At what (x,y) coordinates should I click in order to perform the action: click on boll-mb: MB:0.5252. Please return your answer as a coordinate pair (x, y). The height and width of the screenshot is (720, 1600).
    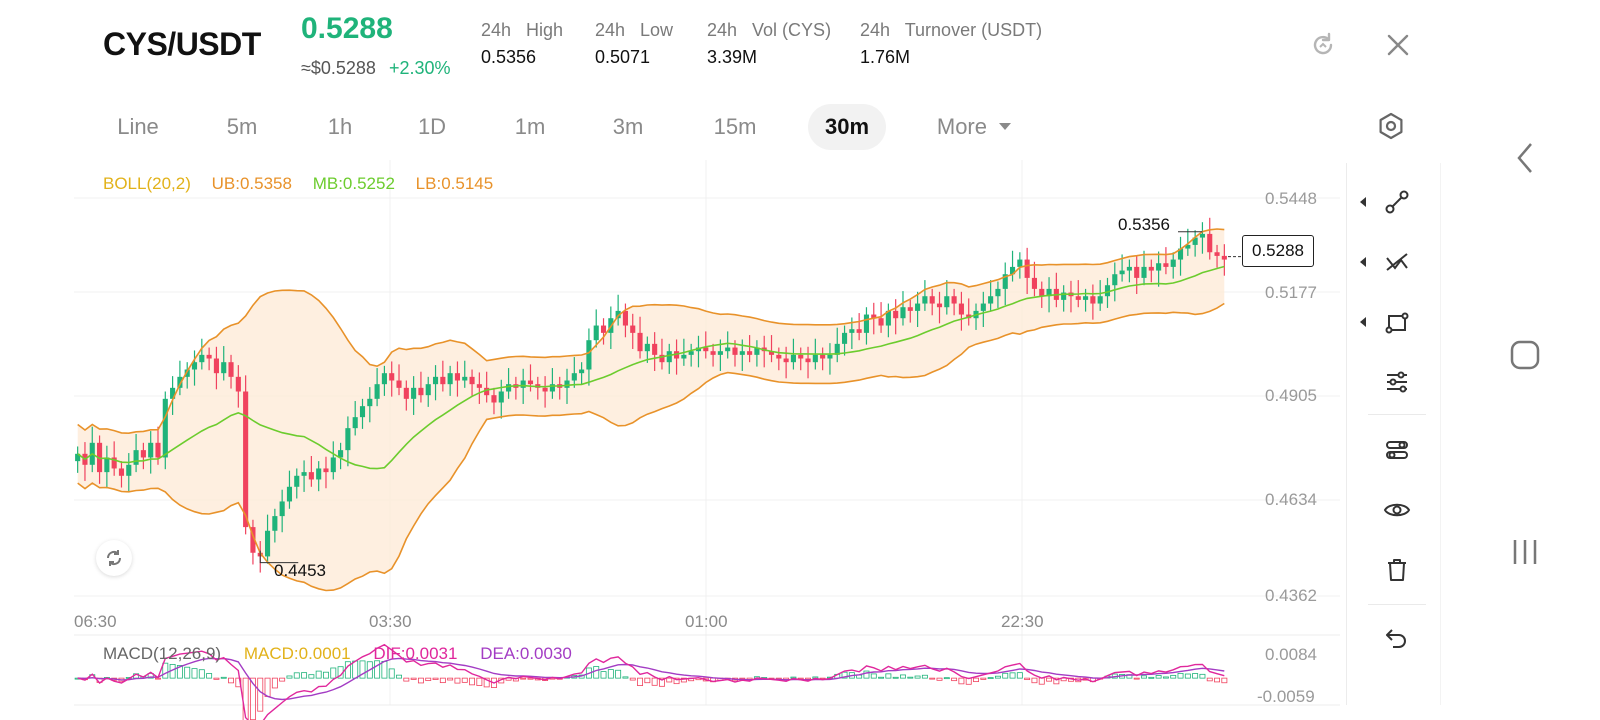
    Looking at the image, I should click on (353, 183).